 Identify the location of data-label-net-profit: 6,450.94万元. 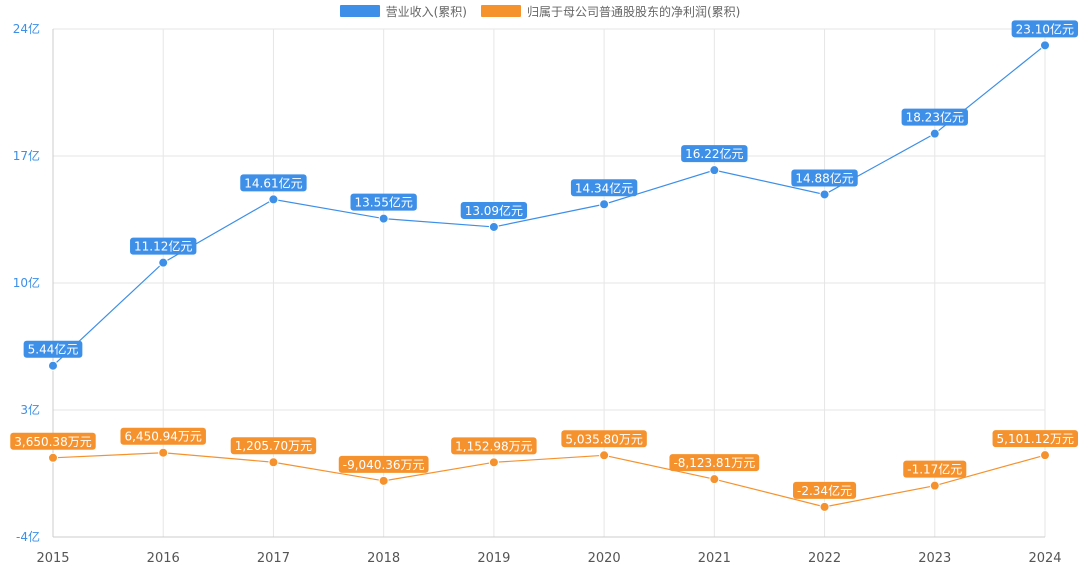
(162, 437).